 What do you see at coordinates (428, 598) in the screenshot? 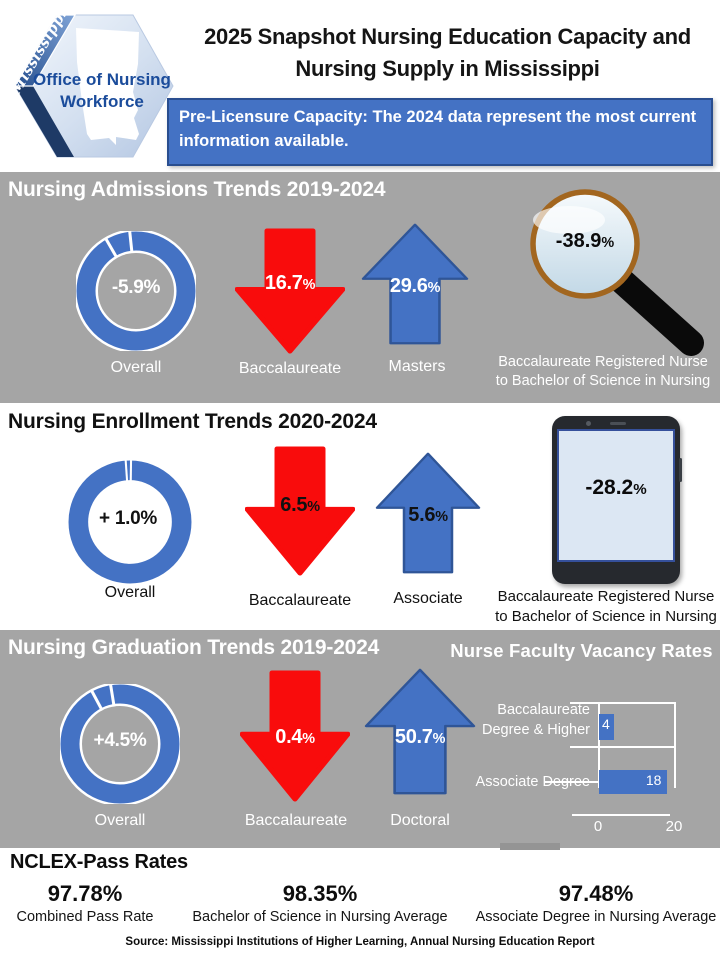
I see `enrollment-up-label: Associate` at bounding box center [428, 598].